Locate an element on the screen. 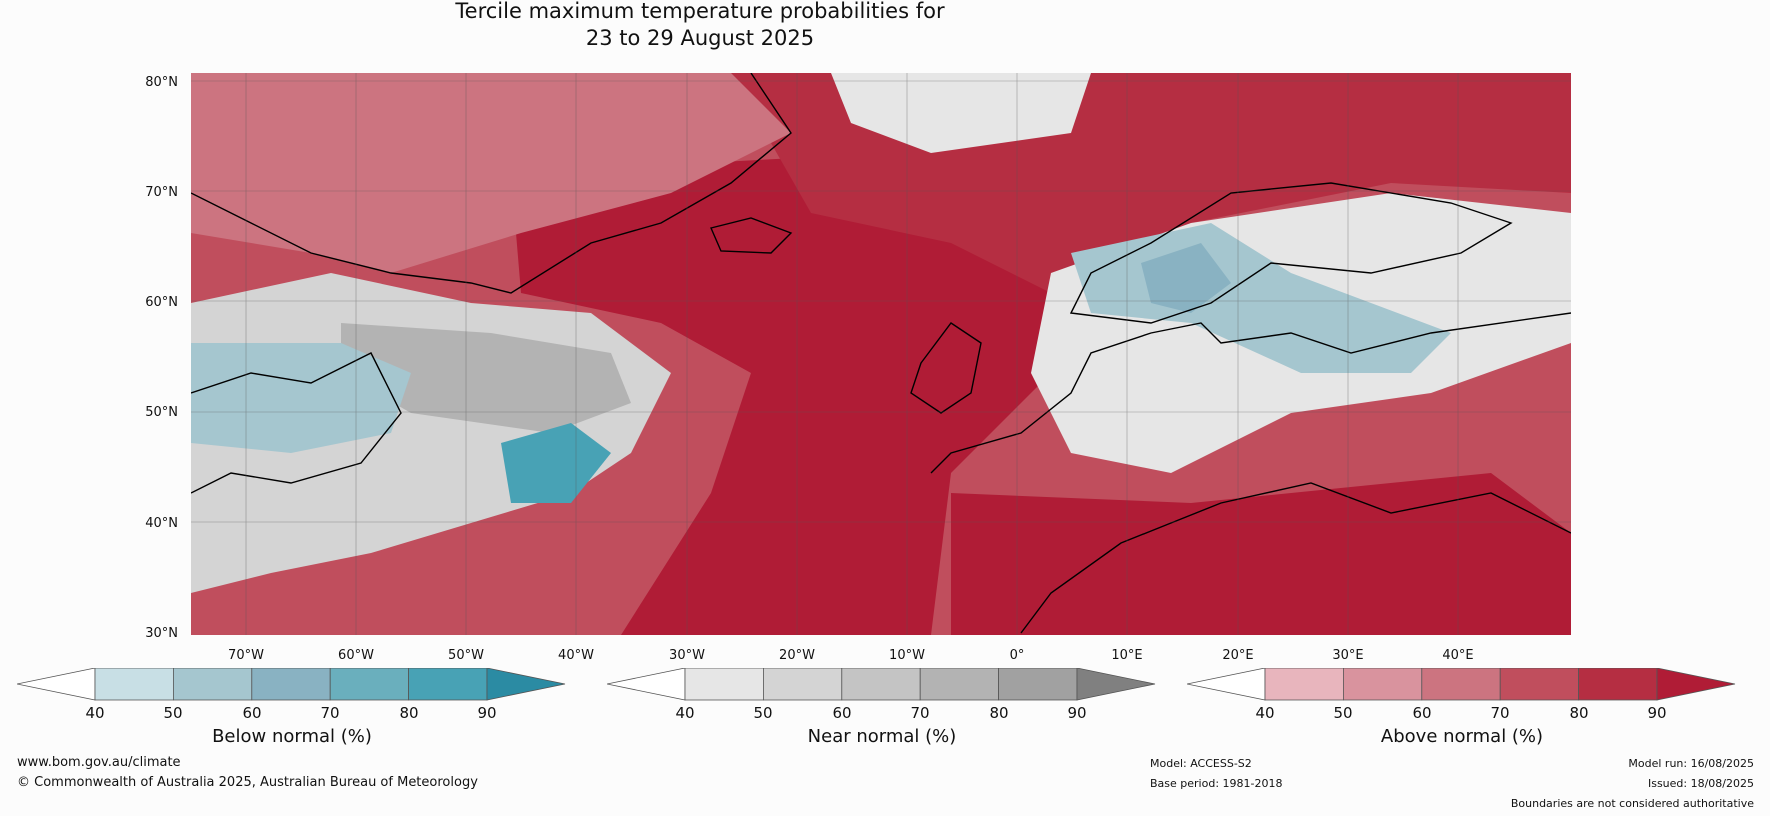 Image resolution: width=1770 pixels, height=816 pixels. colorbar-above-normal-swatches is located at coordinates (1461, 684).